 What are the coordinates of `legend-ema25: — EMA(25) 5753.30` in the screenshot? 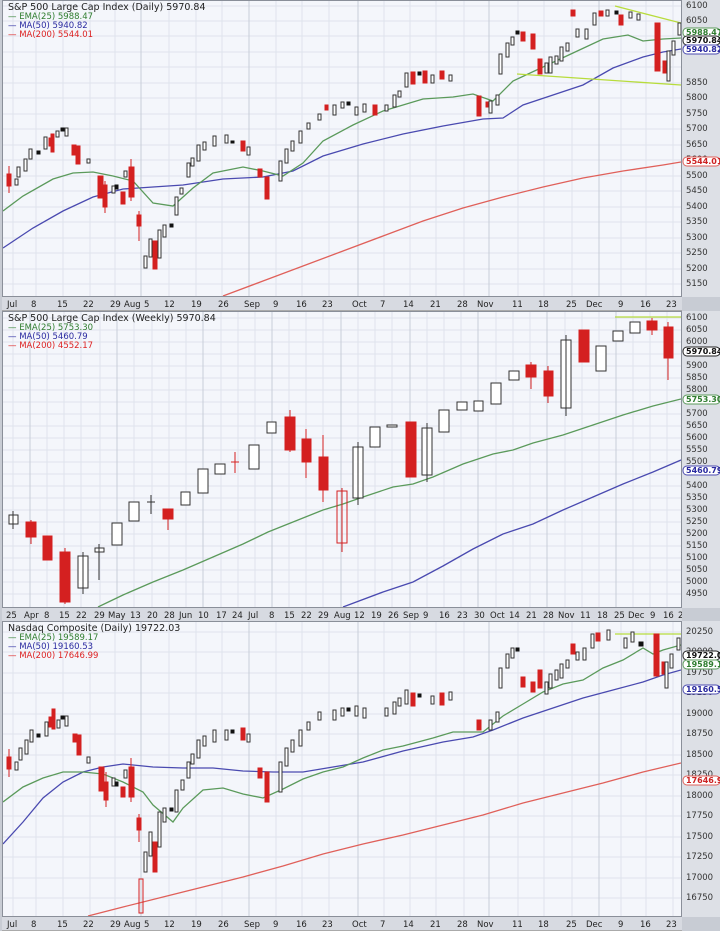 It's located at (51, 328).